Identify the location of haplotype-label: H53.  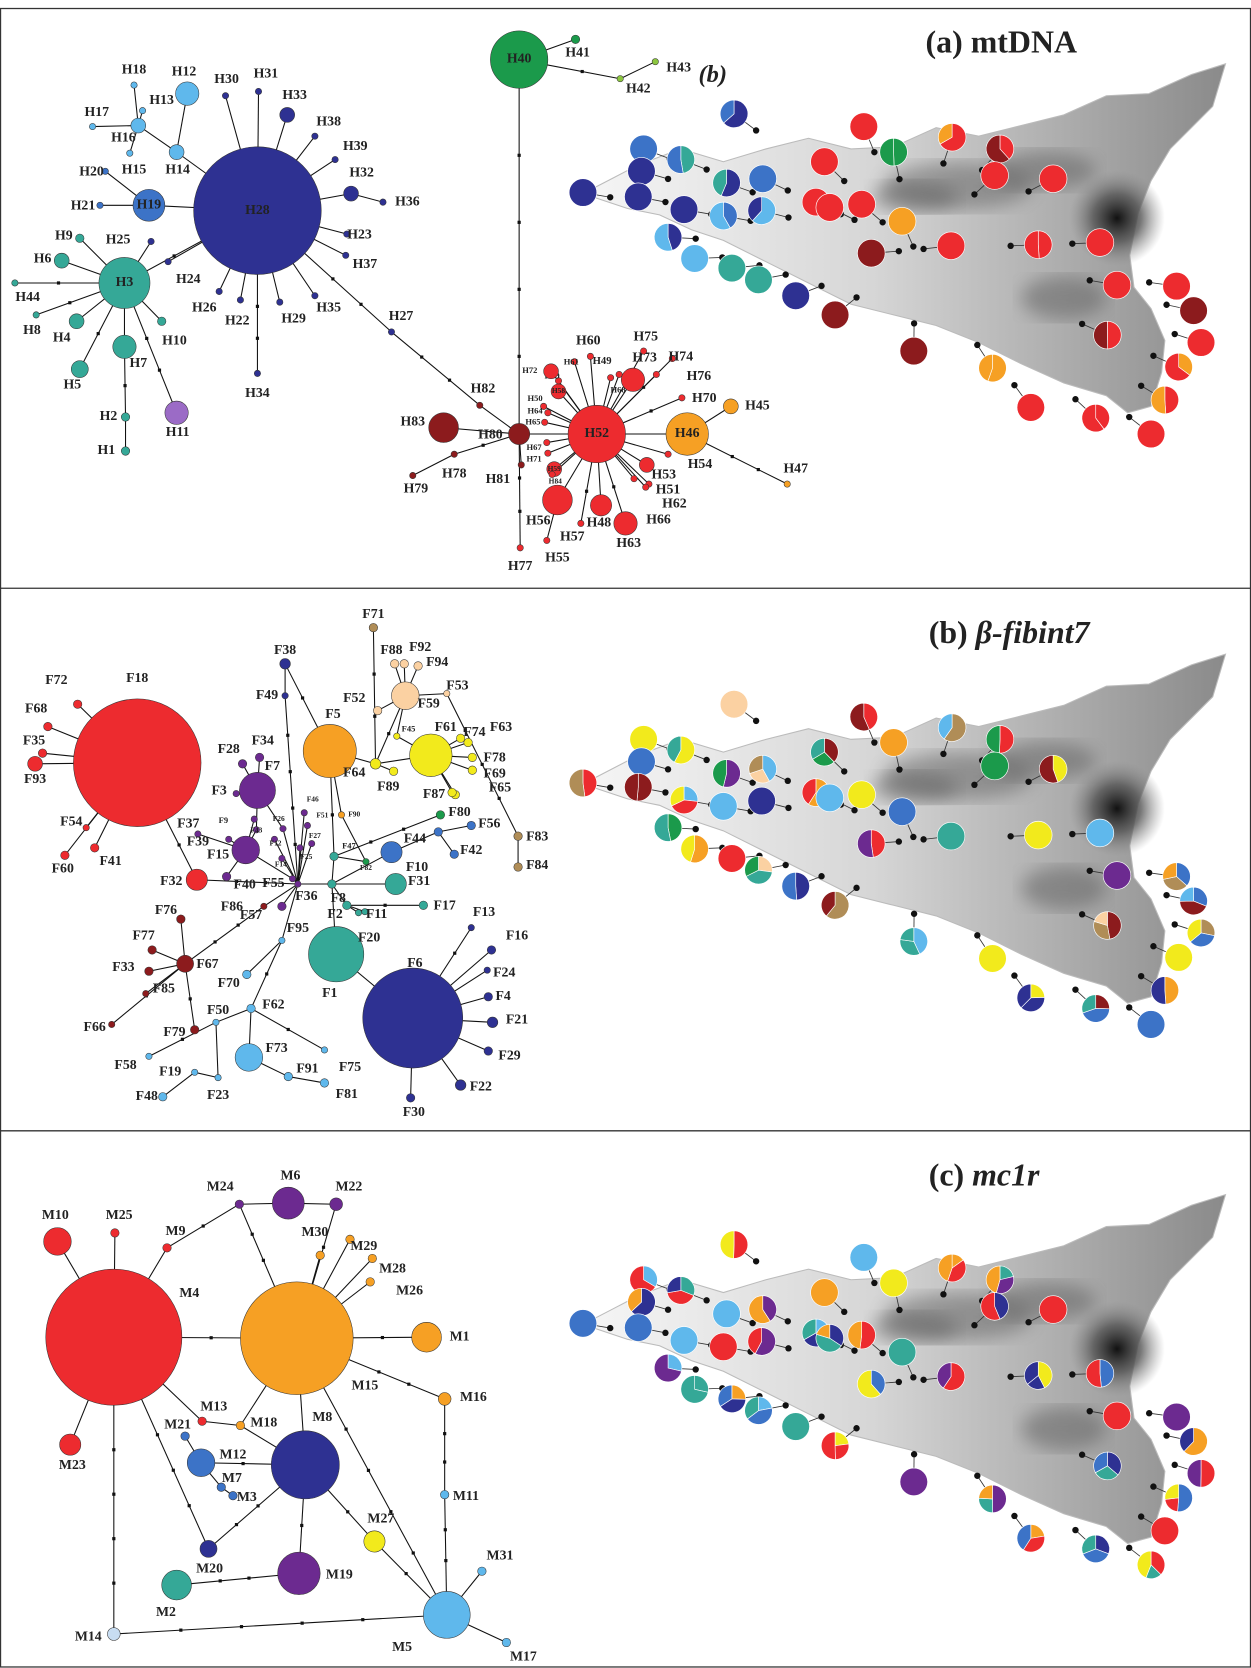
(664, 474).